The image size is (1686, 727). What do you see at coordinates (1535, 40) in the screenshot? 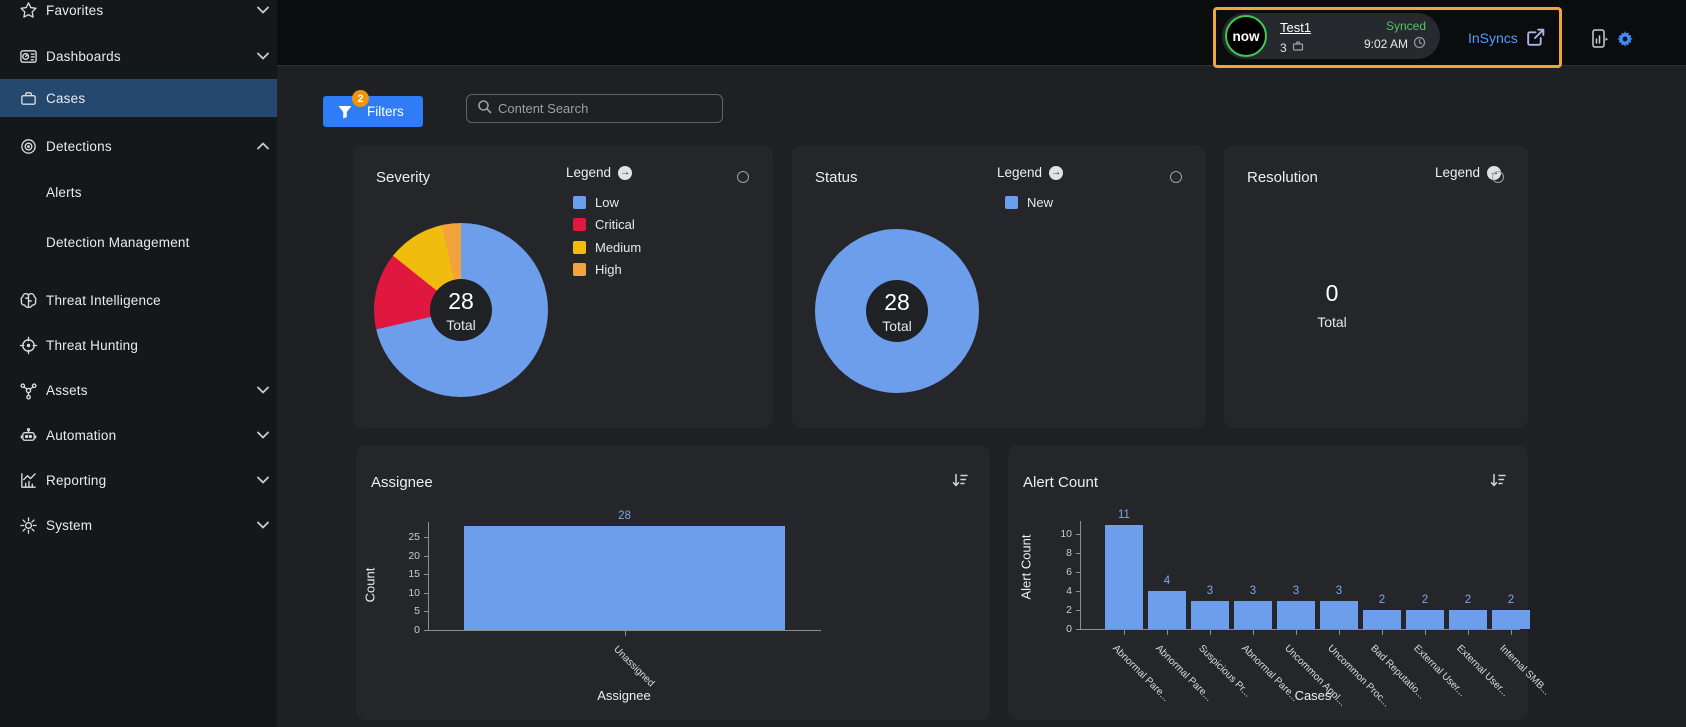
I see `external-link-icon` at bounding box center [1535, 40].